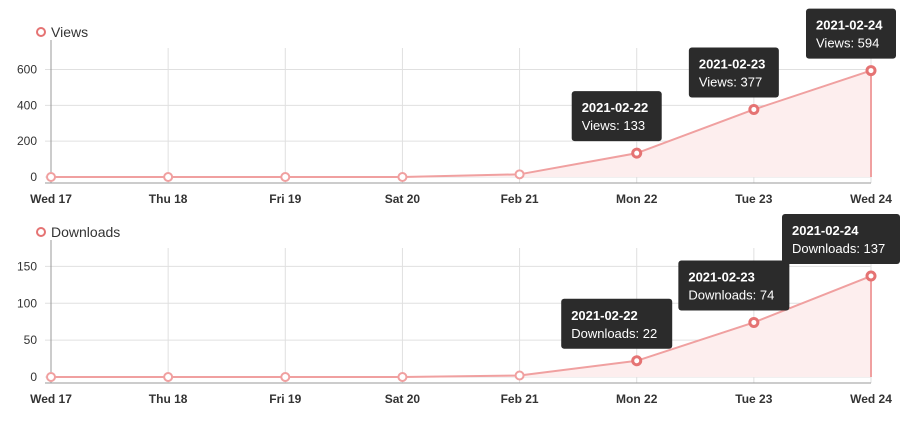 The height and width of the screenshot is (426, 910). What do you see at coordinates (520, 399) in the screenshot?
I see `chart2-xtick-label: Feb 21` at bounding box center [520, 399].